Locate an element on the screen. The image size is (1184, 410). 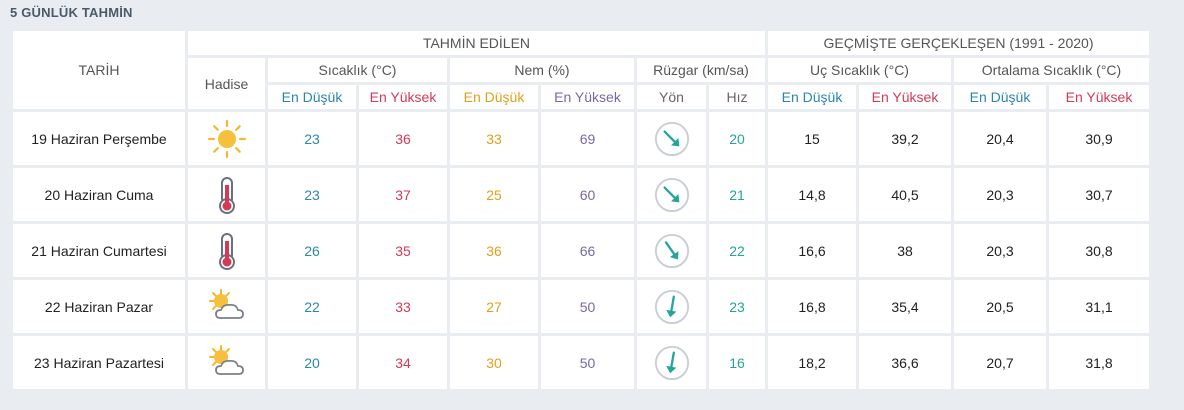
date-cell: 22 Haziran Pazar is located at coordinates (99, 306).